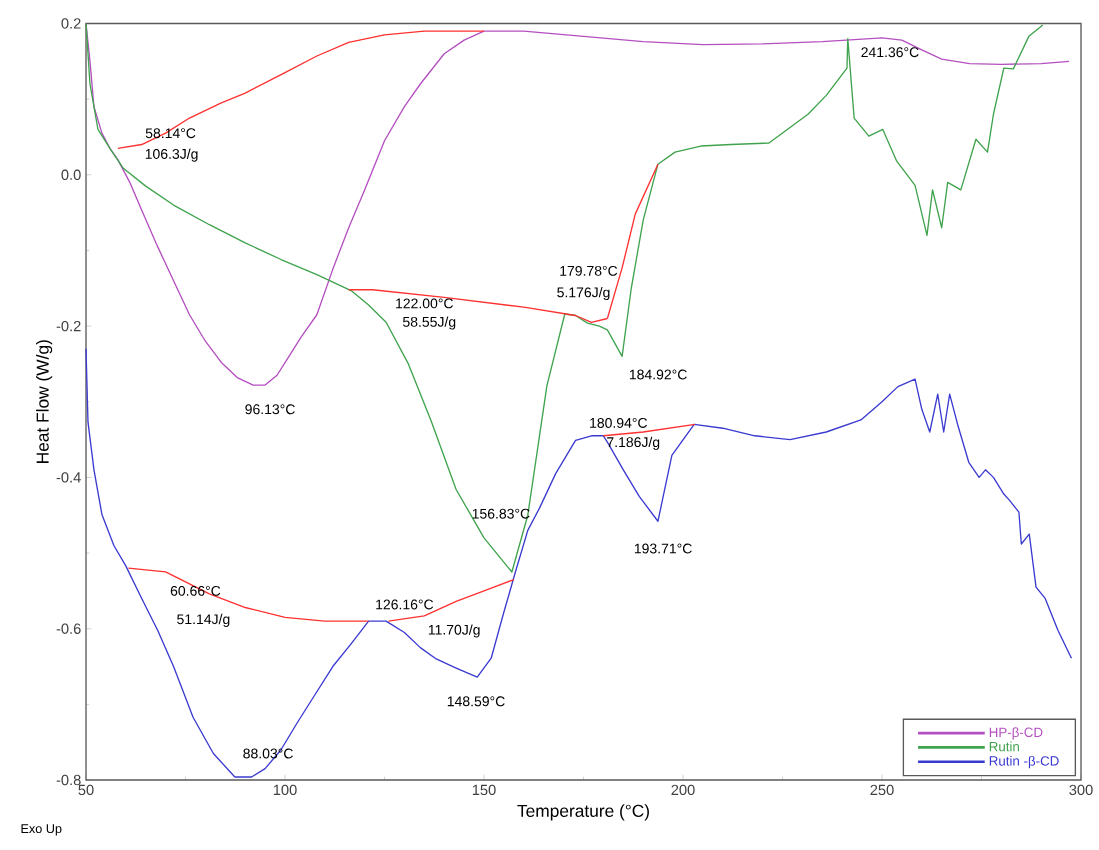 The width and height of the screenshot is (1099, 850). I want to click on annotation: 156.83°C, so click(501, 513).